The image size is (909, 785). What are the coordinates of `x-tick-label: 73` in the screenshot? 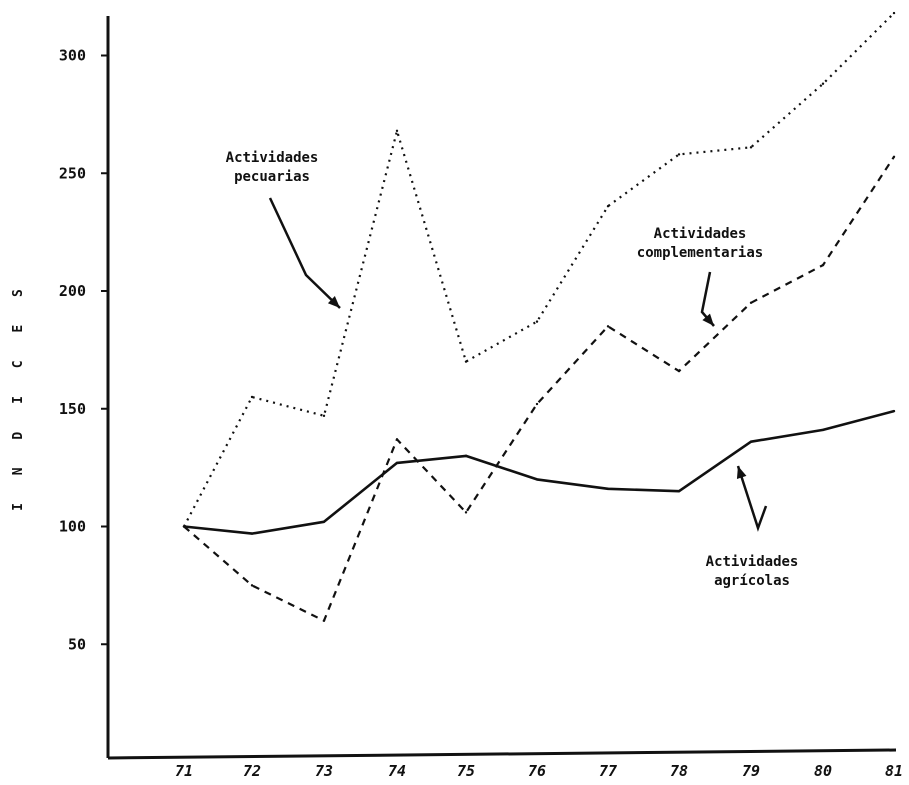 It's located at (324, 771).